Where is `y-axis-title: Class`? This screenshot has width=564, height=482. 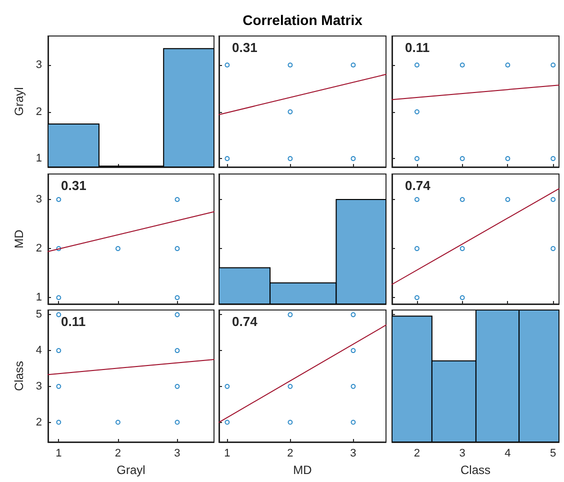 y-axis-title: Class is located at coordinates (19, 376).